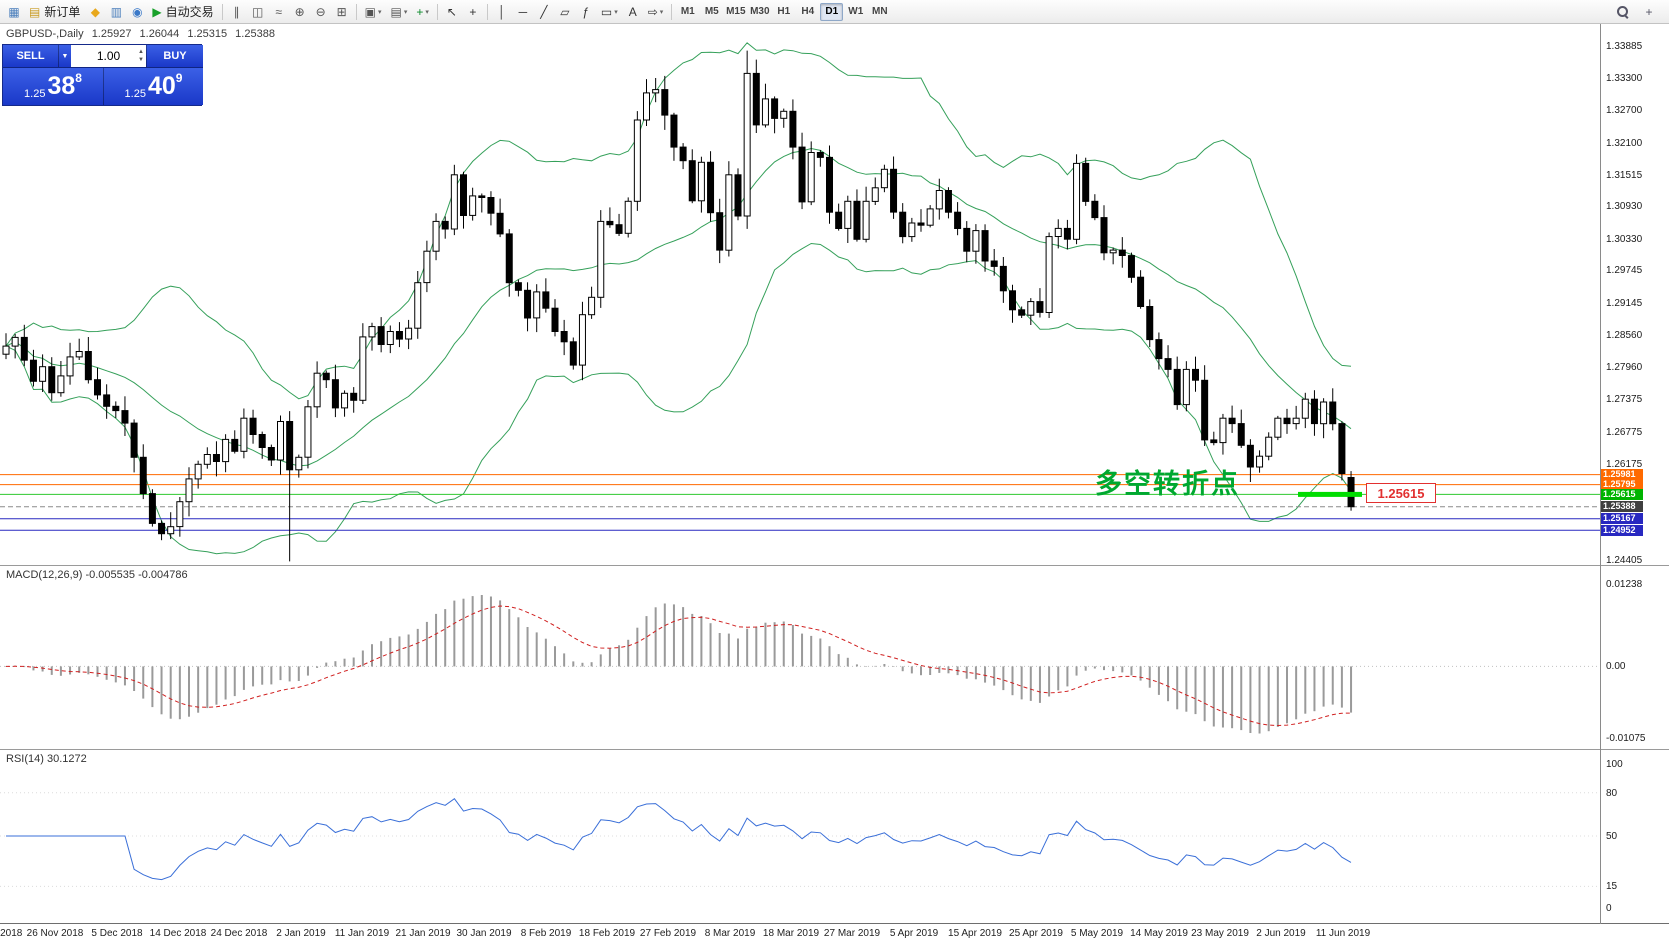 The image size is (1669, 948). I want to click on charts-button: ▥, so click(116, 12).